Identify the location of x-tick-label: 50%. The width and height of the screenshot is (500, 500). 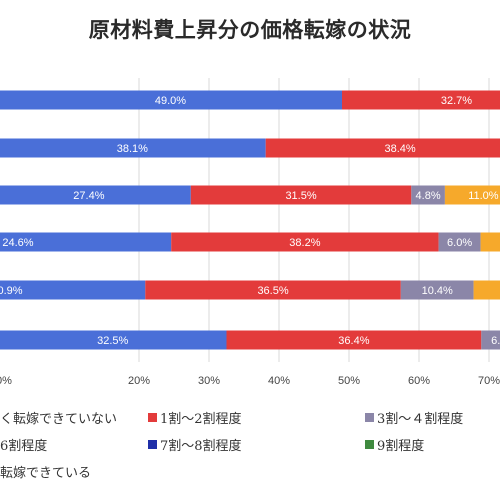
(349, 381).